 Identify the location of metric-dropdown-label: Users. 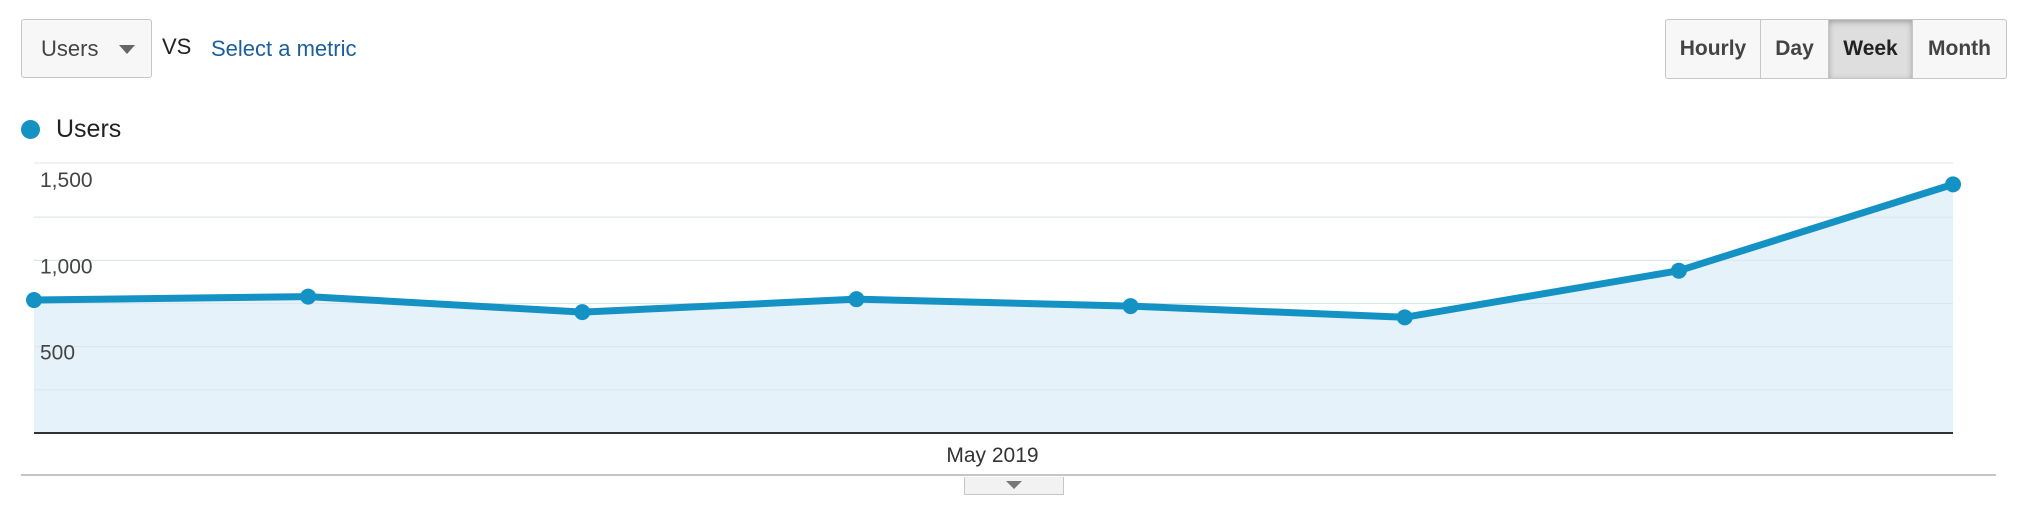
(70, 48).